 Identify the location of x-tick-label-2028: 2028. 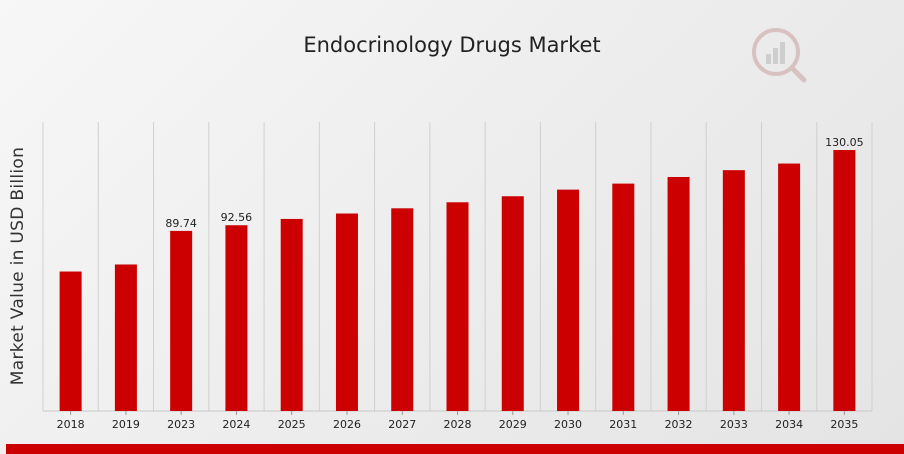
(458, 424).